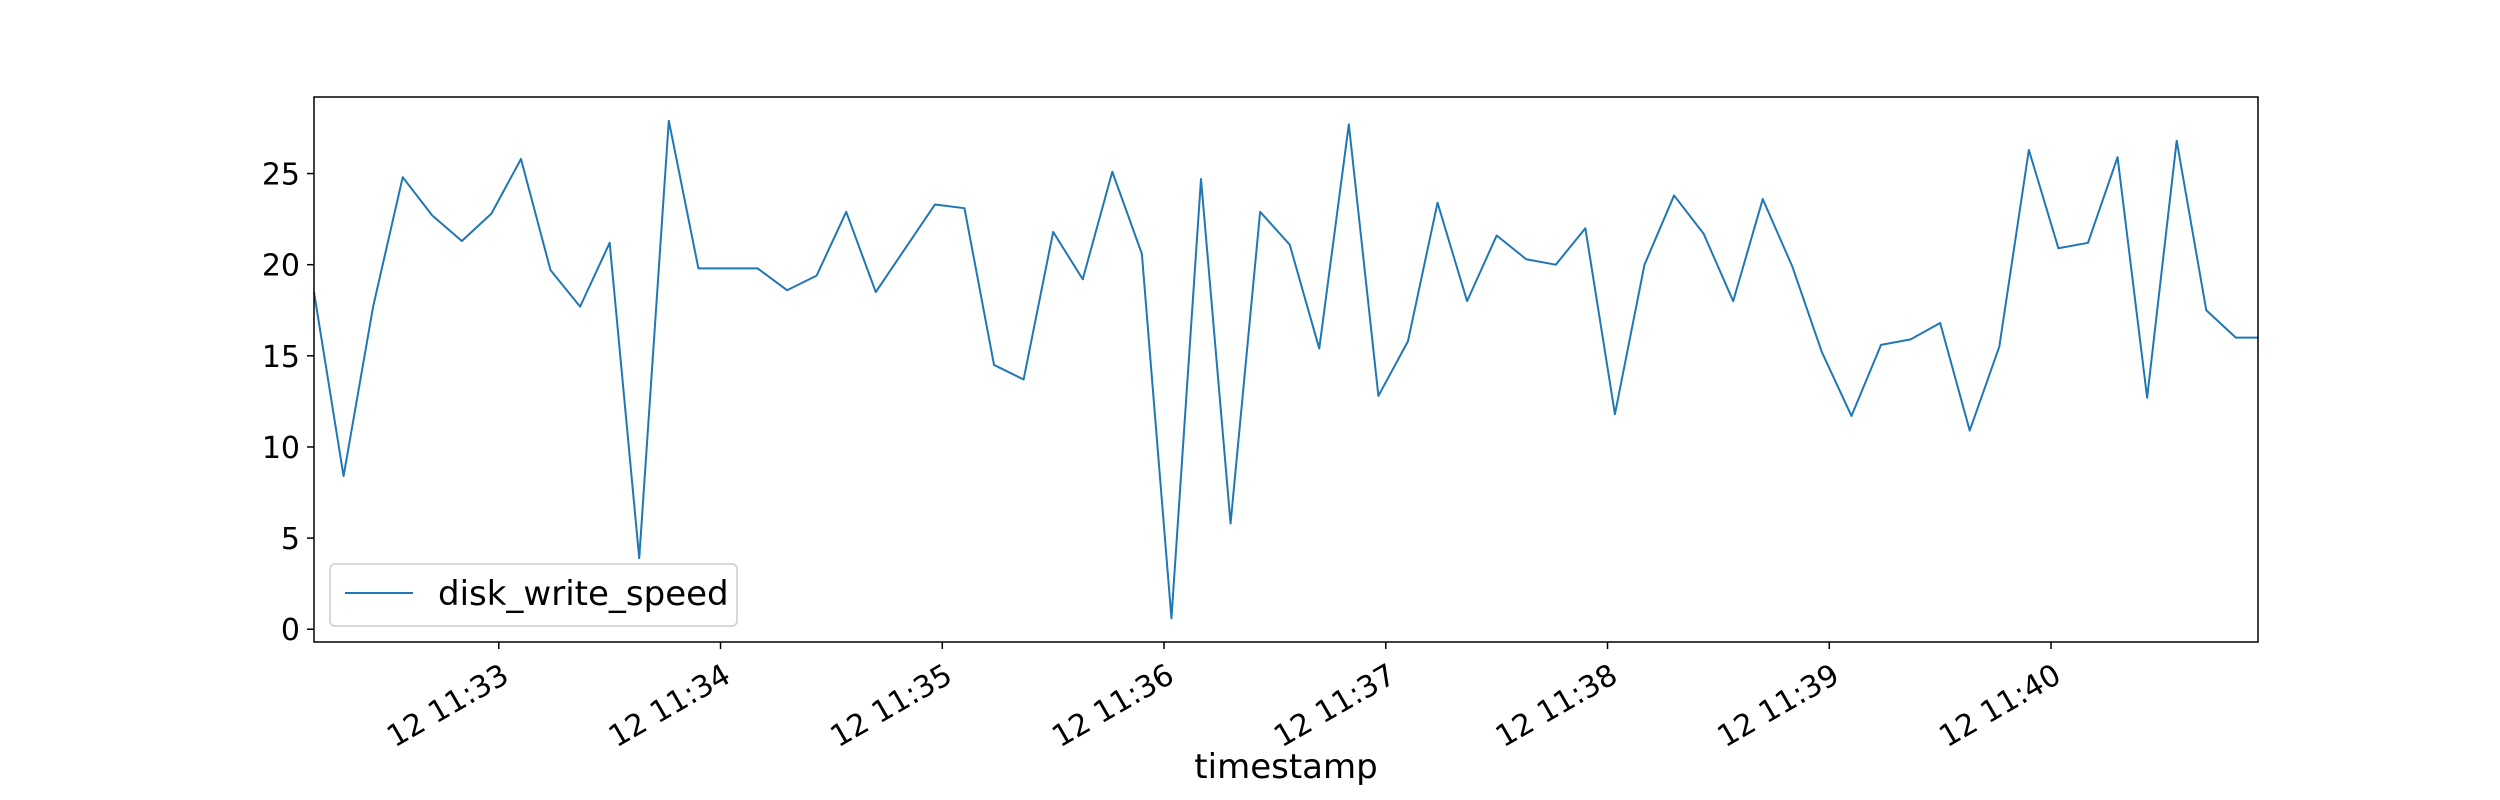  Describe the element at coordinates (583, 594) in the screenshot. I see `legend-label: disk_write_speed` at that location.